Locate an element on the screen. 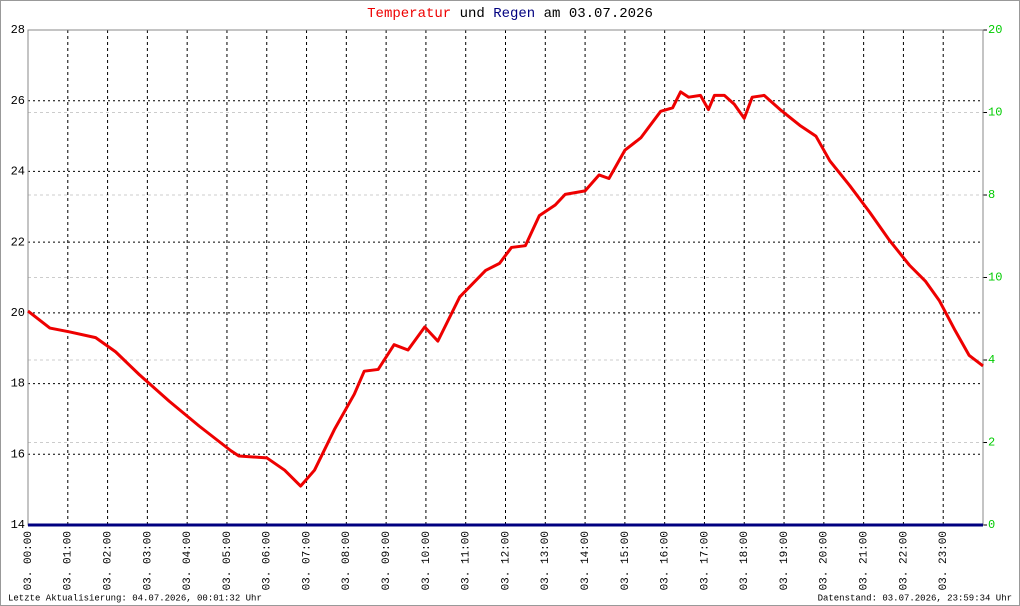  title-rain: Regen is located at coordinates (514, 14).